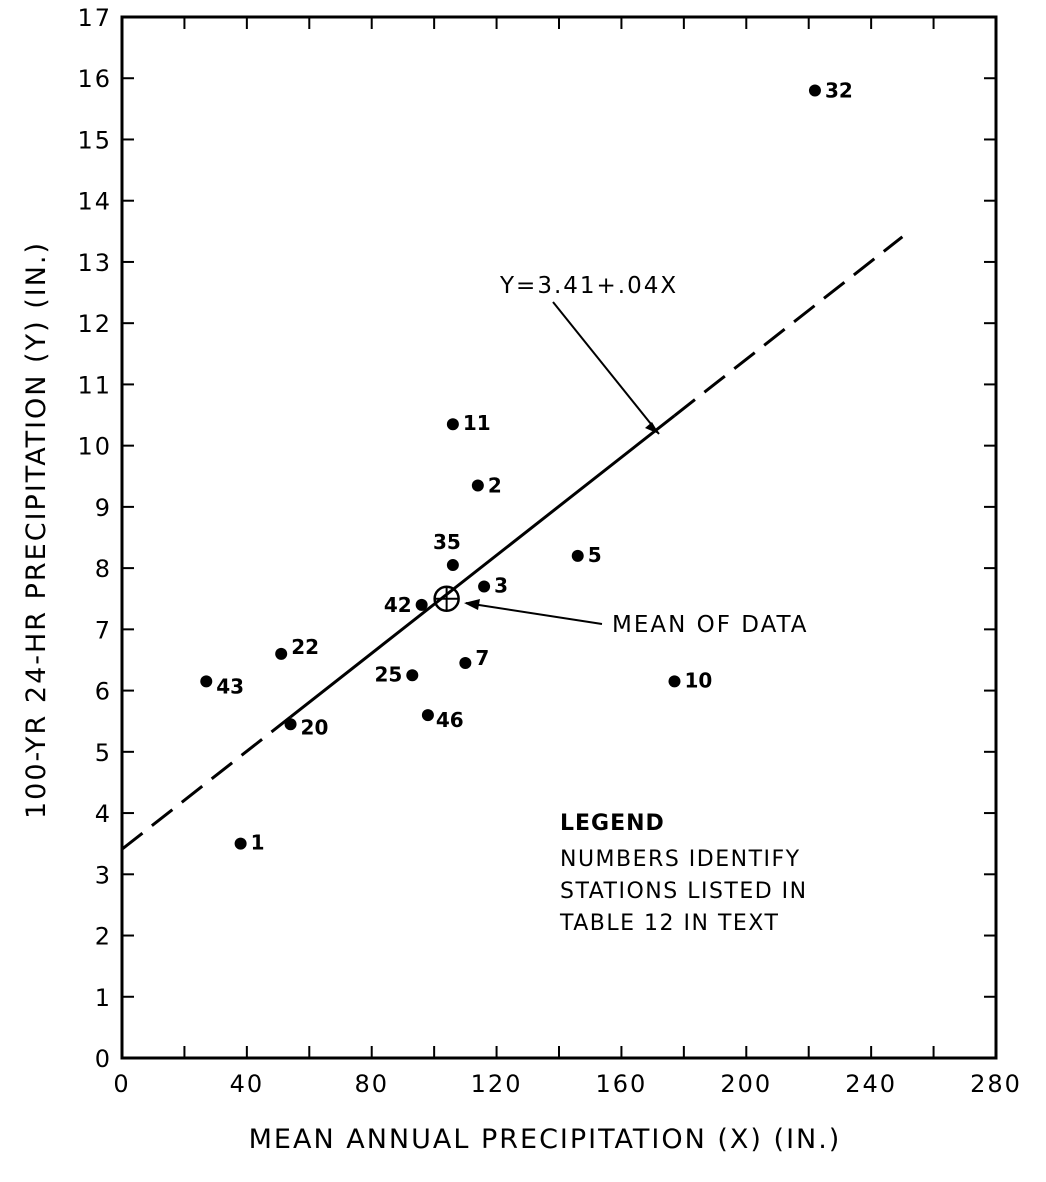 The height and width of the screenshot is (1182, 1046). Describe the element at coordinates (103, 569) in the screenshot. I see `y-tick-label: 8` at that location.